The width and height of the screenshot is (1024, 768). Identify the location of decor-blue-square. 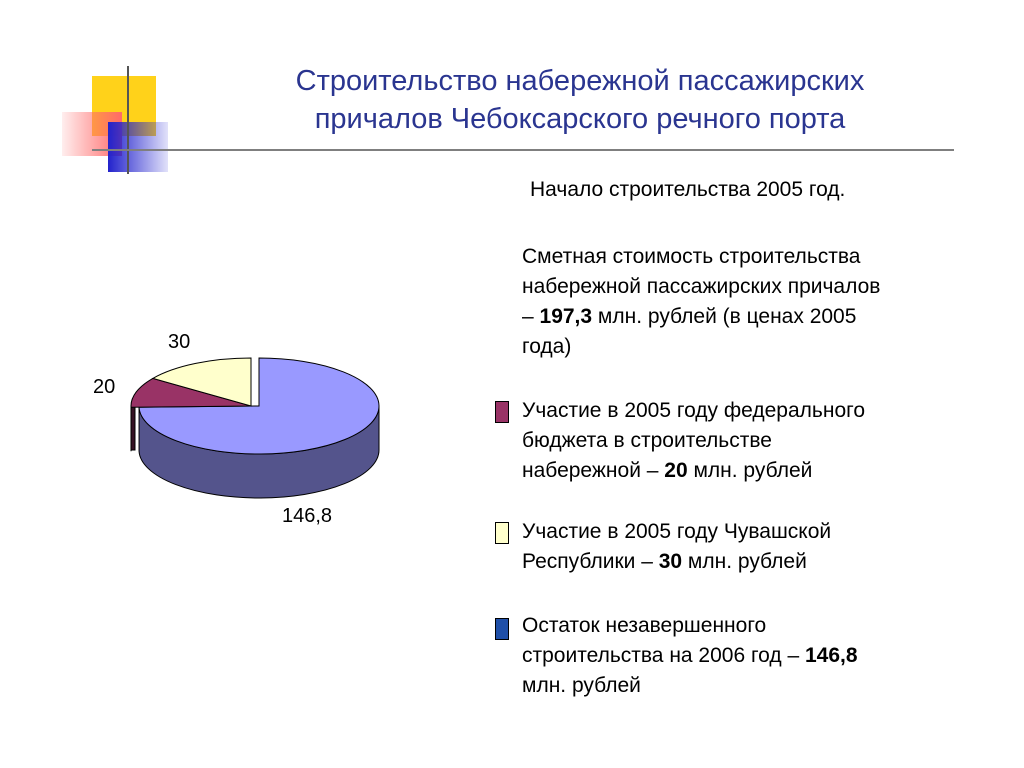
(138, 147).